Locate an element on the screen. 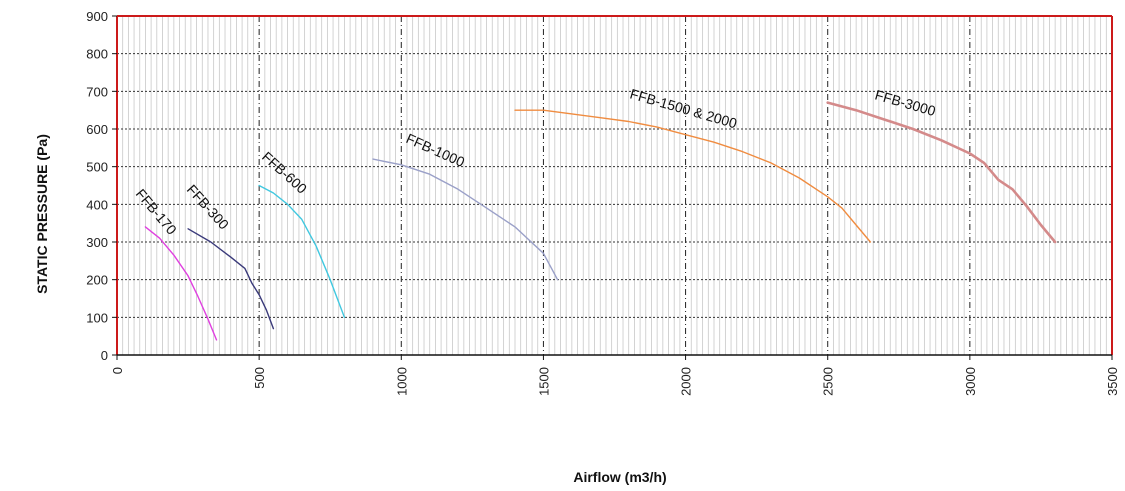 This screenshot has width=1125, height=491. y-axis-title: STATIC PRESSURE (Pa) is located at coordinates (42, 214).